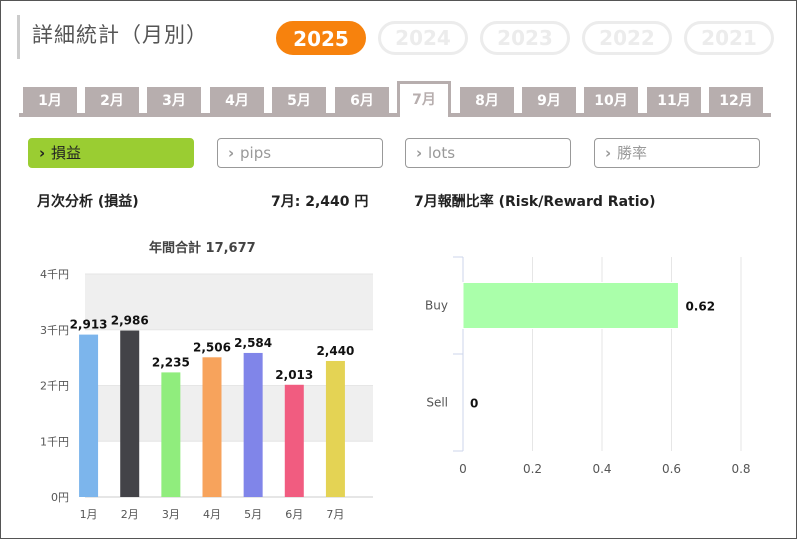 This screenshot has height=539, width=797. What do you see at coordinates (335, 514) in the screenshot?
I see `x-tick-label: 7月` at bounding box center [335, 514].